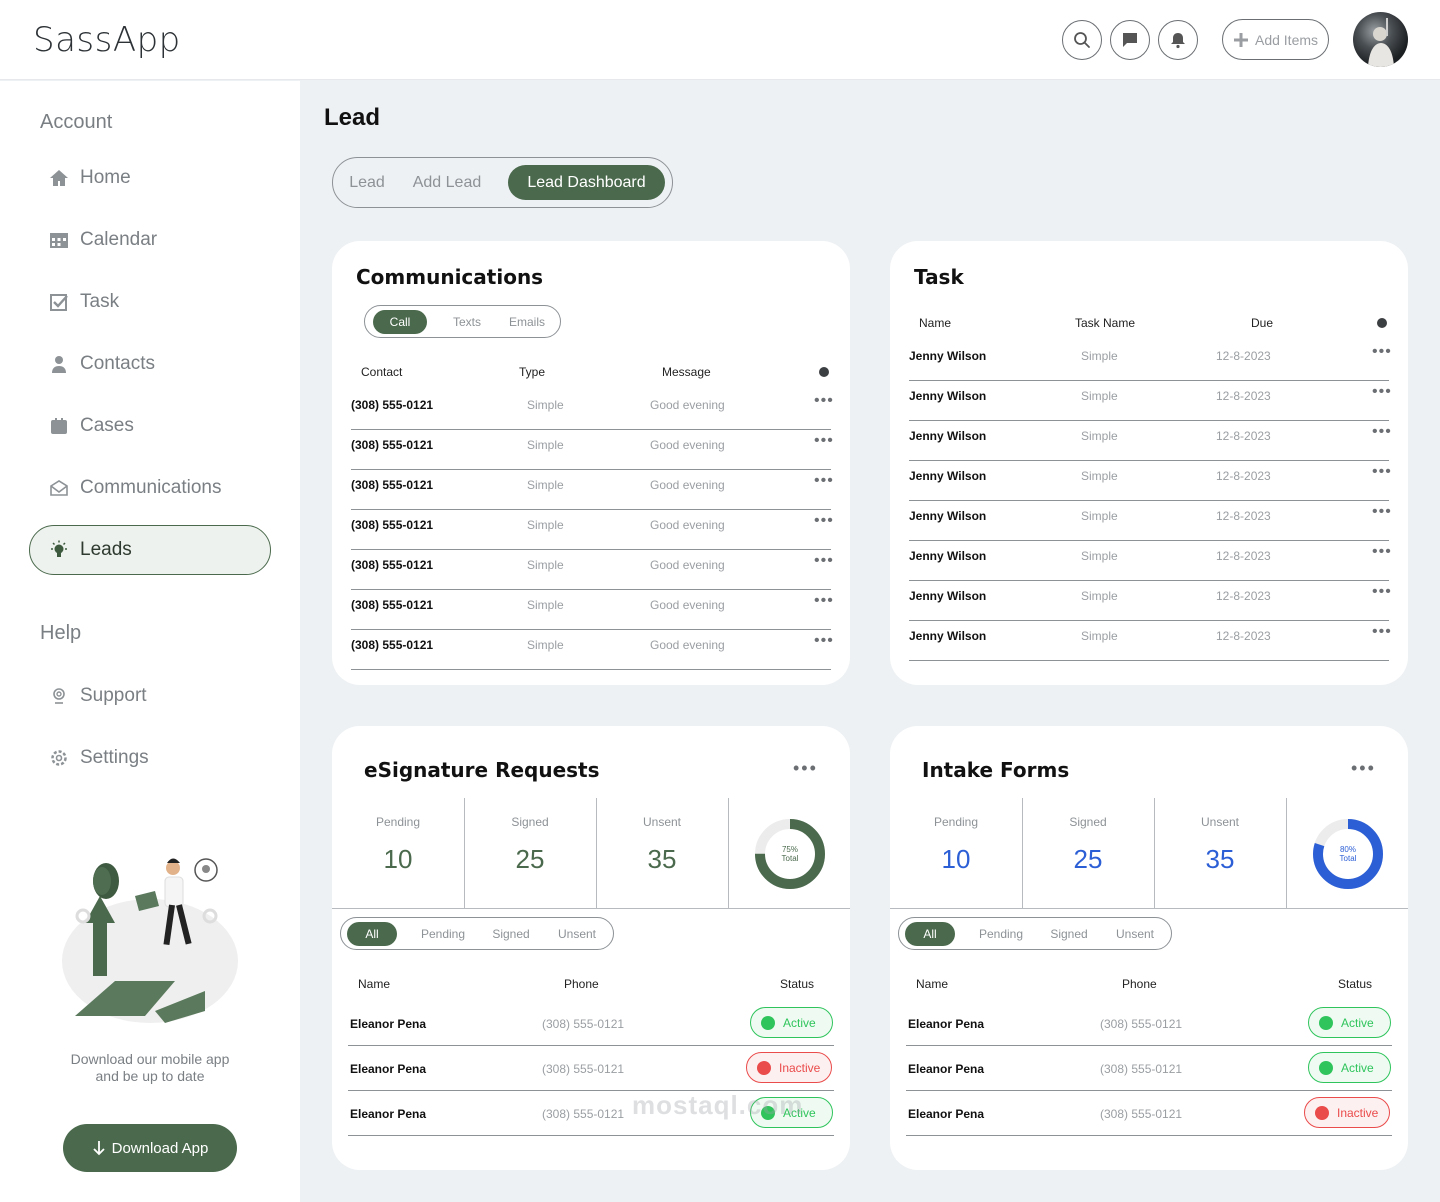 The image size is (1440, 1202). I want to click on app-logo: SassApp, so click(107, 40).